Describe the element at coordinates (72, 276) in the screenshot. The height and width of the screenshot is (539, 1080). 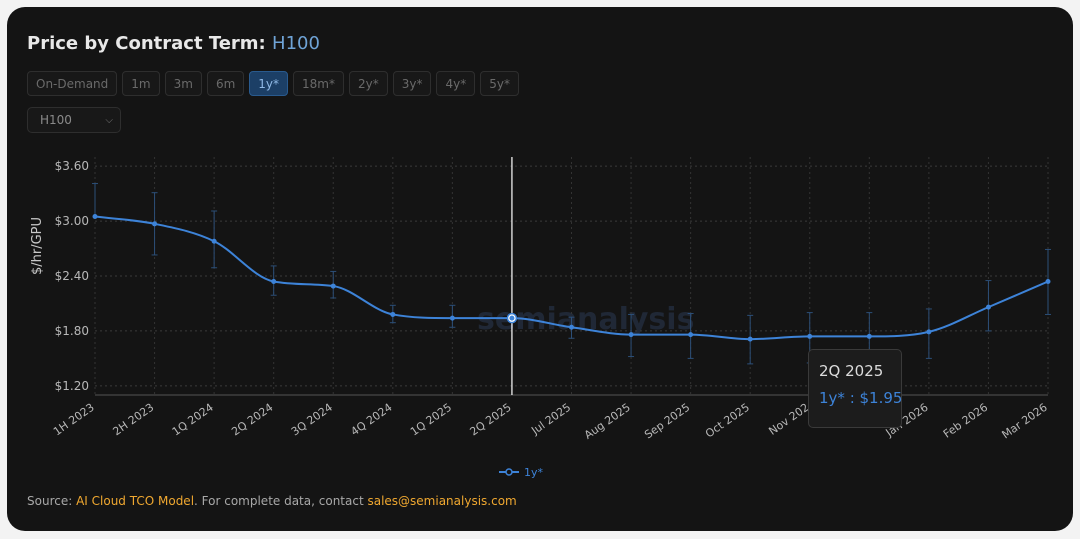
I see `y-tick-label: $2.40` at that location.